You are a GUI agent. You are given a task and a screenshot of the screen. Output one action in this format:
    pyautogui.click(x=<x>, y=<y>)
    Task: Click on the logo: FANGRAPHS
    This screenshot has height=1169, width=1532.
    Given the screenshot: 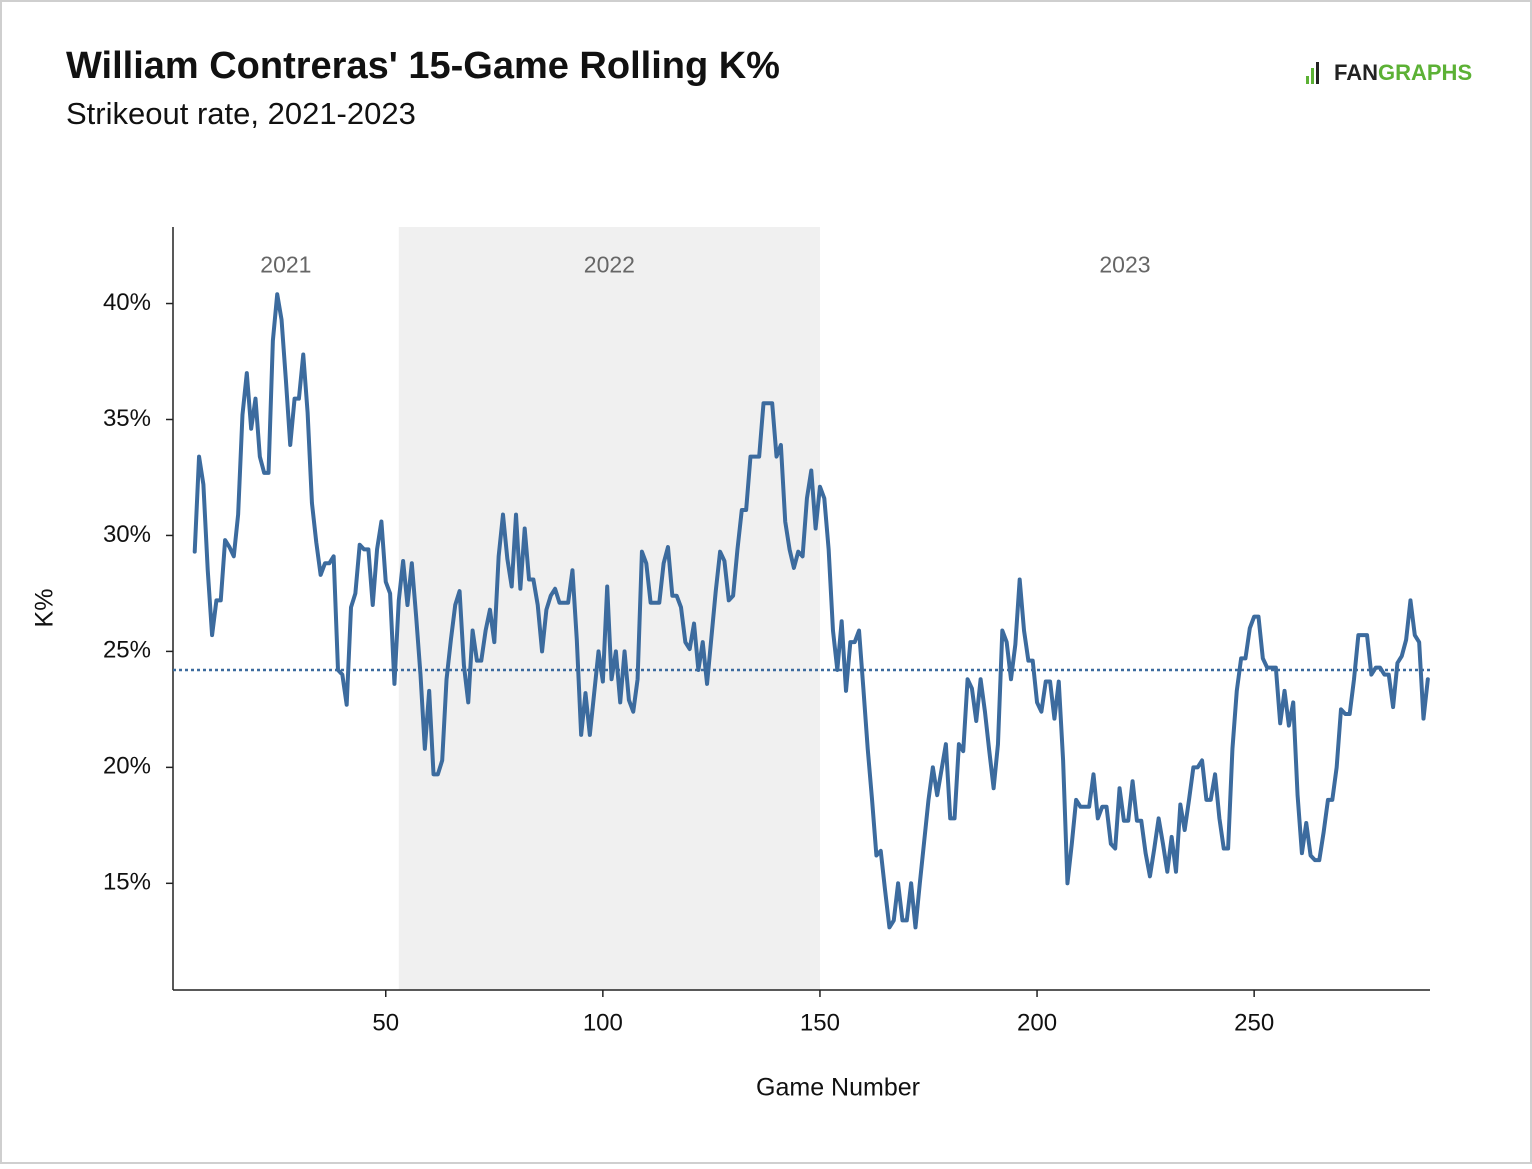 What is the action you would take?
    pyautogui.click(x=1389, y=72)
    